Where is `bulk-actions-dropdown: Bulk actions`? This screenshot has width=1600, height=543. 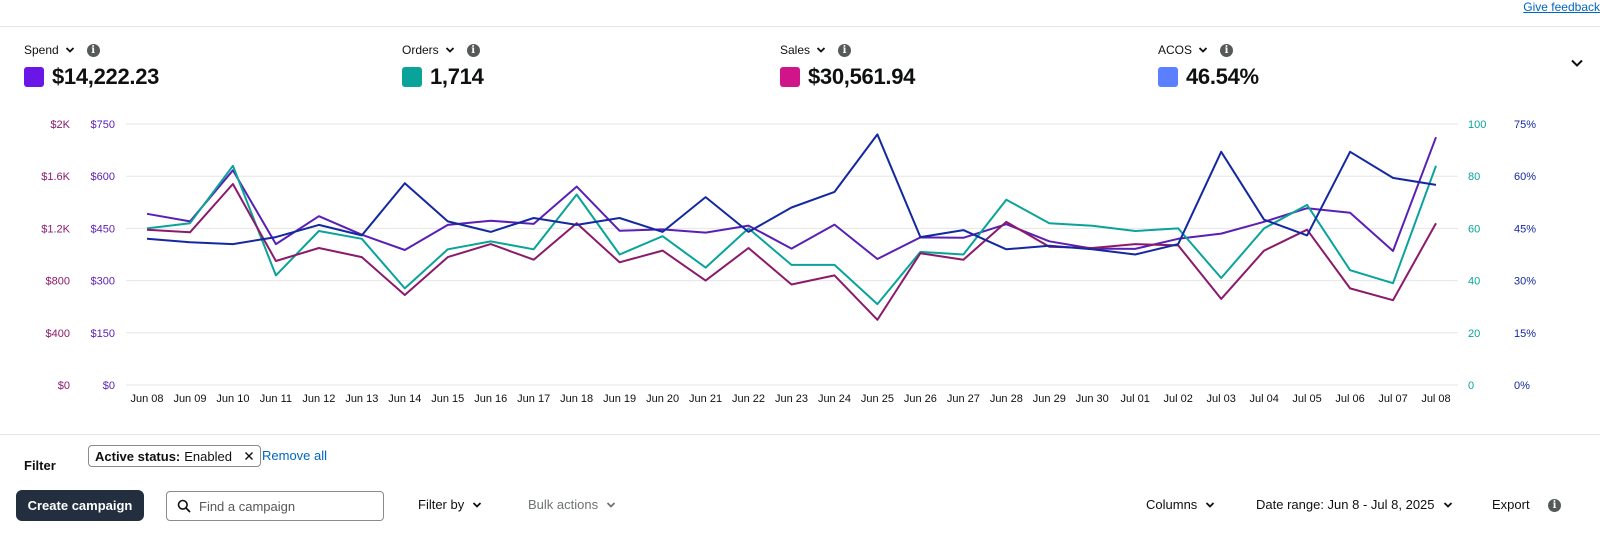
bulk-actions-dropdown: Bulk actions is located at coordinates (572, 504).